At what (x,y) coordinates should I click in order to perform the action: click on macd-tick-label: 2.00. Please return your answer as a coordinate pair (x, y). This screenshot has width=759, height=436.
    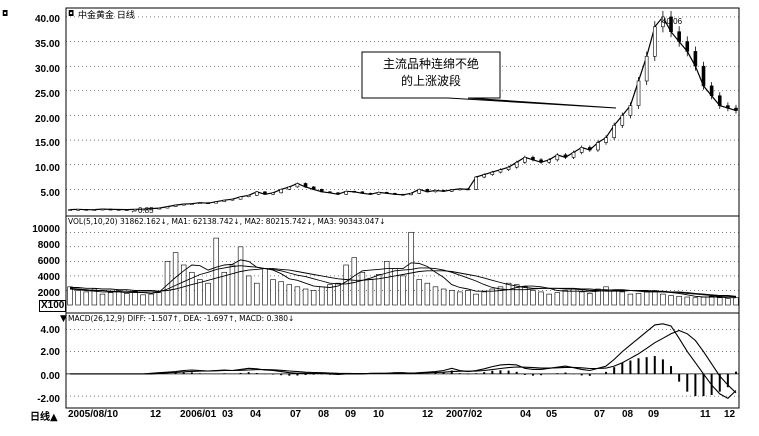
    Looking at the image, I should click on (50, 352).